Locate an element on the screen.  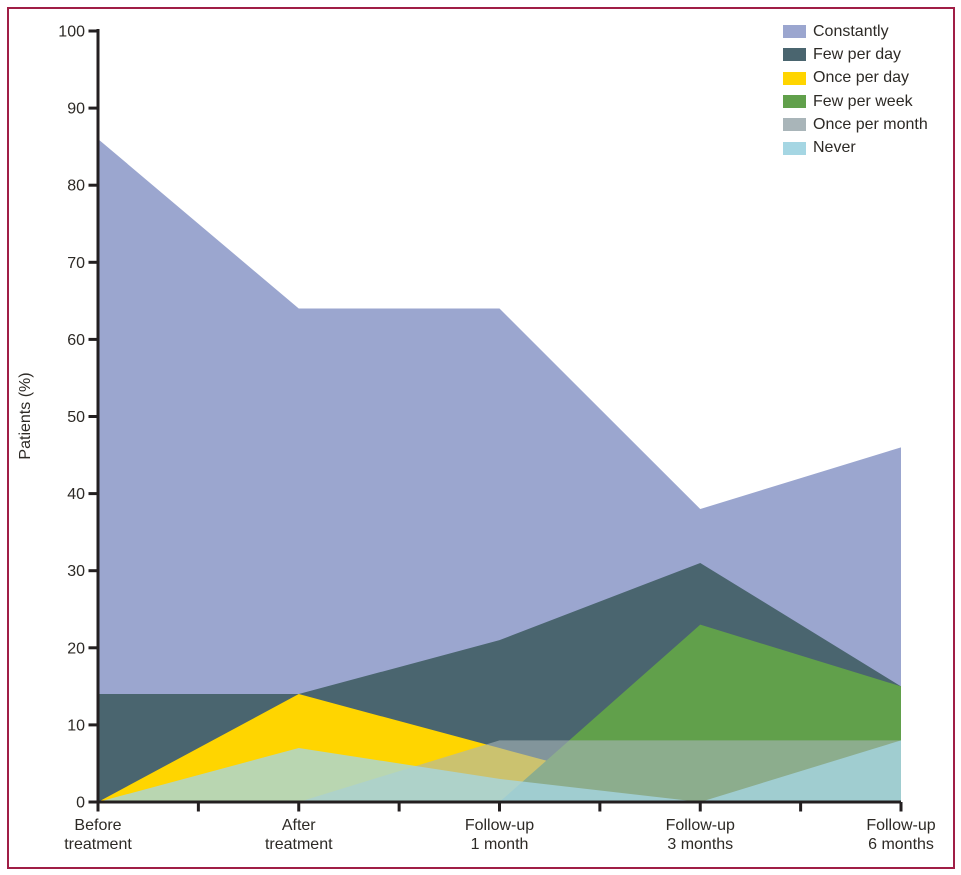
legend-item-once-per-day: Once per day is located at coordinates (855, 78).